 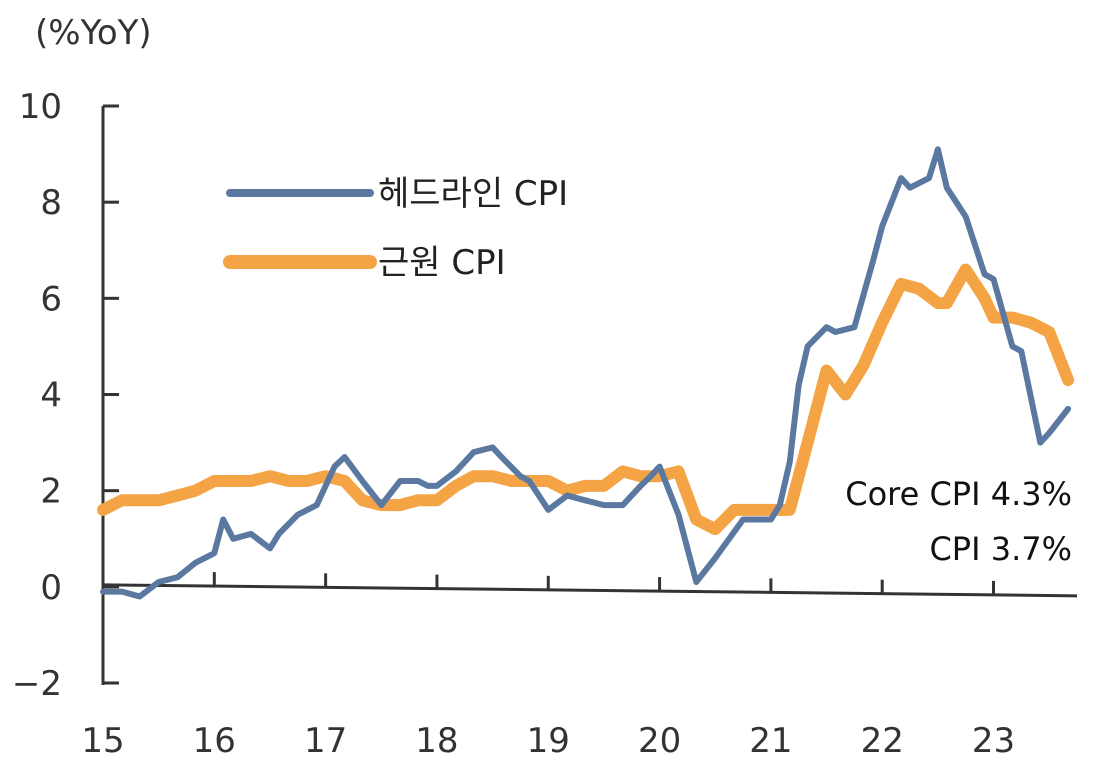 I want to click on y-tick-label: 2, so click(x=51, y=492).